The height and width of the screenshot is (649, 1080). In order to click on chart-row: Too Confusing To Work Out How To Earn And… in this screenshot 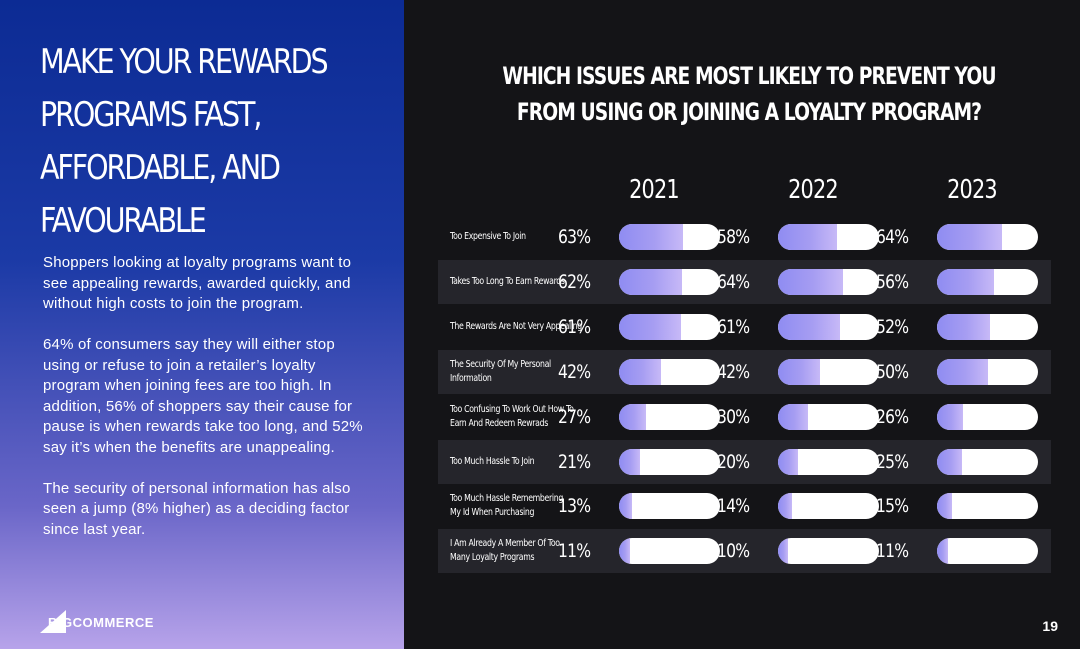, I will do `click(744, 417)`.